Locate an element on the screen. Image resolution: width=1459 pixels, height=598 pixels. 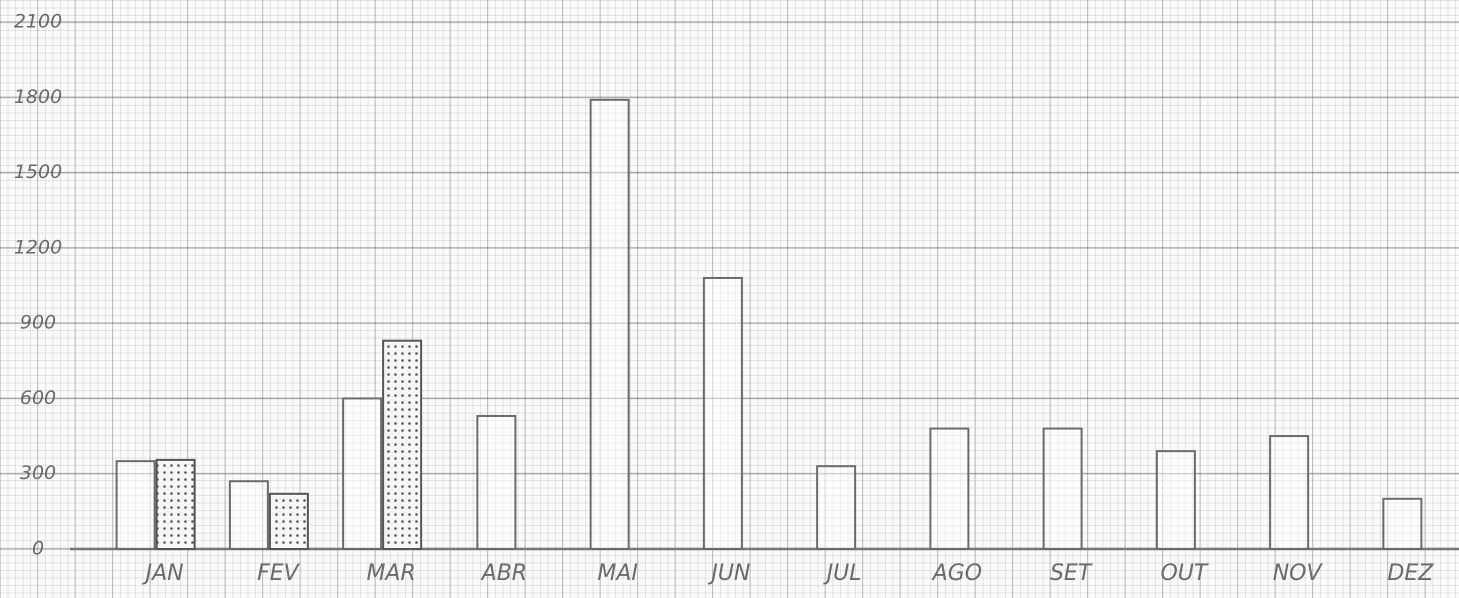
x-tick-label: SET is located at coordinates (1071, 573).